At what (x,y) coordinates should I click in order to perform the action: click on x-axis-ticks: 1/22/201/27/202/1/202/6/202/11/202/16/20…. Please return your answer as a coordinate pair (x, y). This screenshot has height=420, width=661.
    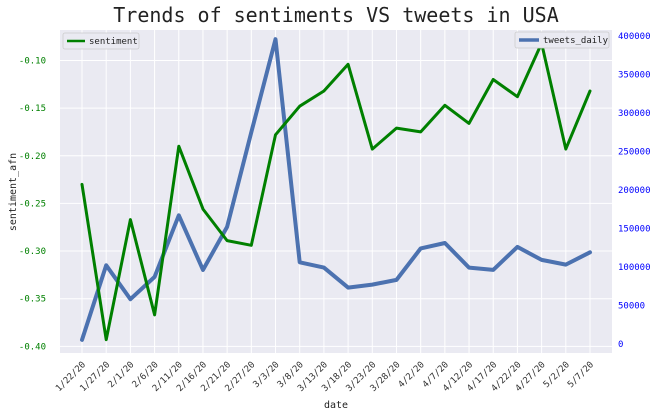
    Looking at the image, I should click on (325, 377).